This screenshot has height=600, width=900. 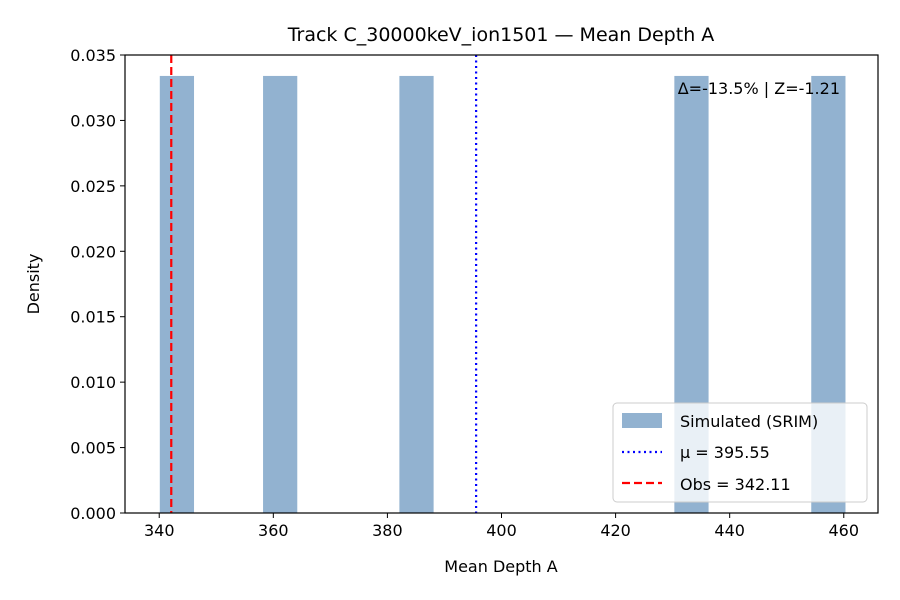 What do you see at coordinates (735, 484) in the screenshot?
I see `legend-label-obs: Obs = 342.11` at bounding box center [735, 484].